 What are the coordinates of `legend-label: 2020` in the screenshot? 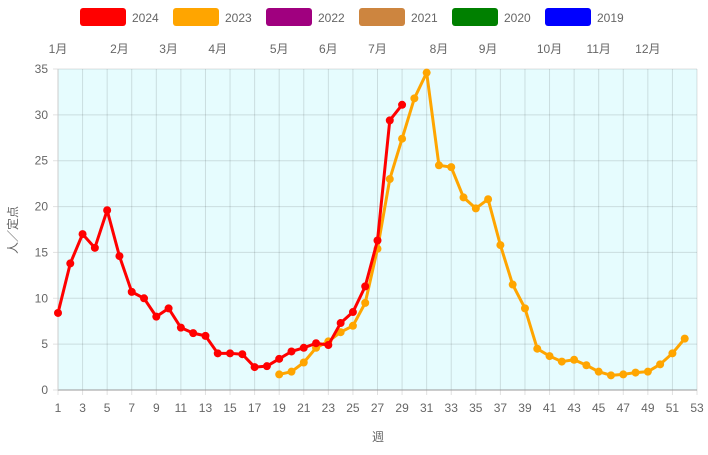 It's located at (517, 18).